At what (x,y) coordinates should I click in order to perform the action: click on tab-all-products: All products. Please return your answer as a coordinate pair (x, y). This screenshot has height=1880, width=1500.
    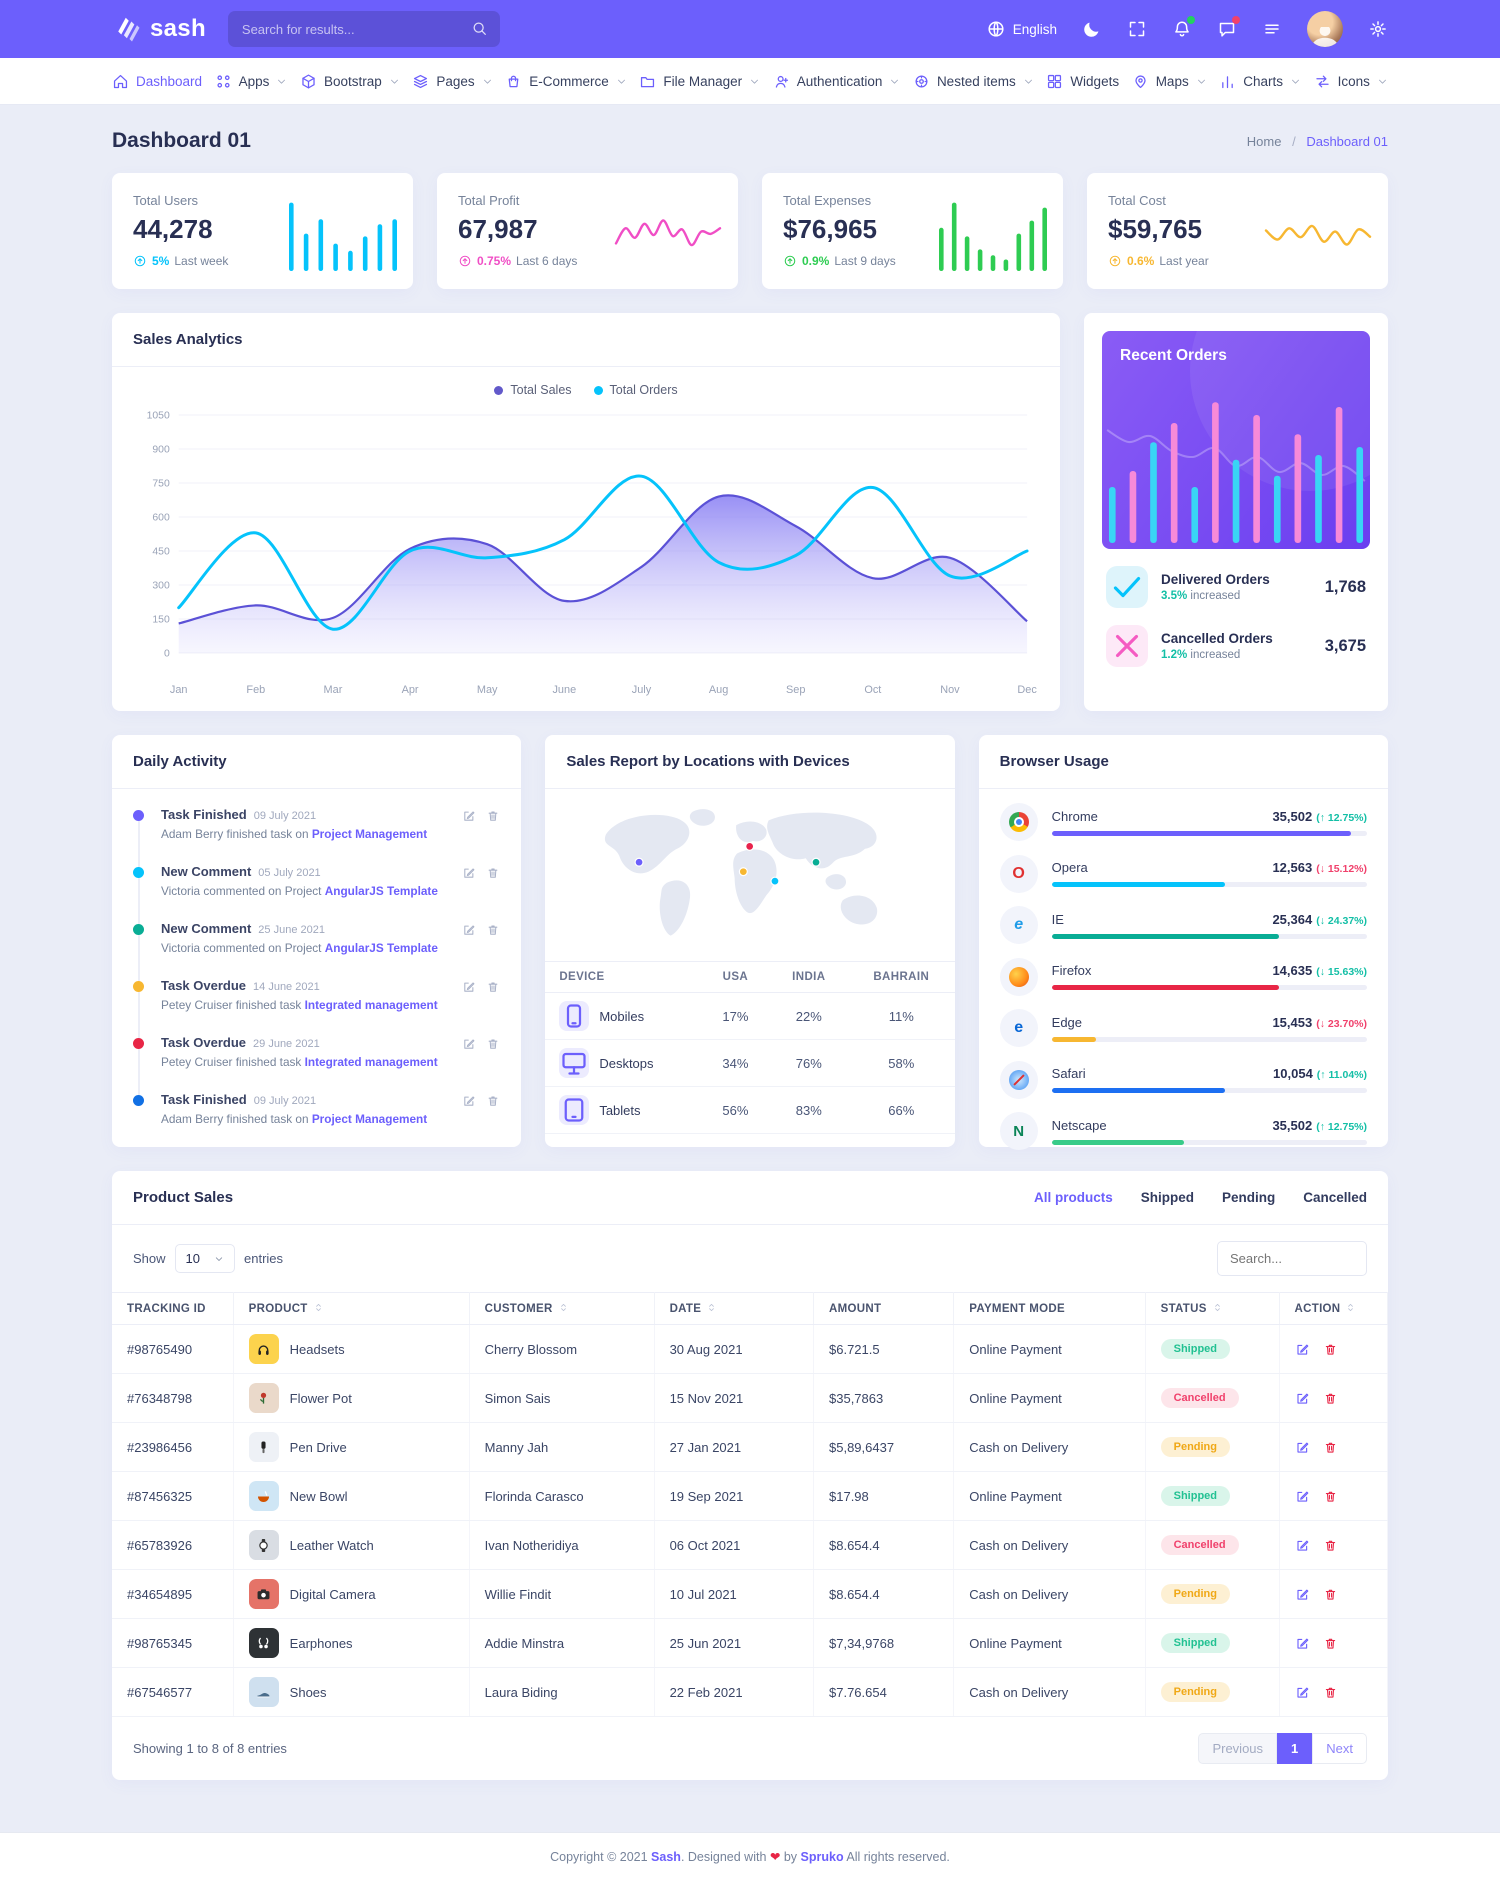
    Looking at the image, I should click on (1073, 1197).